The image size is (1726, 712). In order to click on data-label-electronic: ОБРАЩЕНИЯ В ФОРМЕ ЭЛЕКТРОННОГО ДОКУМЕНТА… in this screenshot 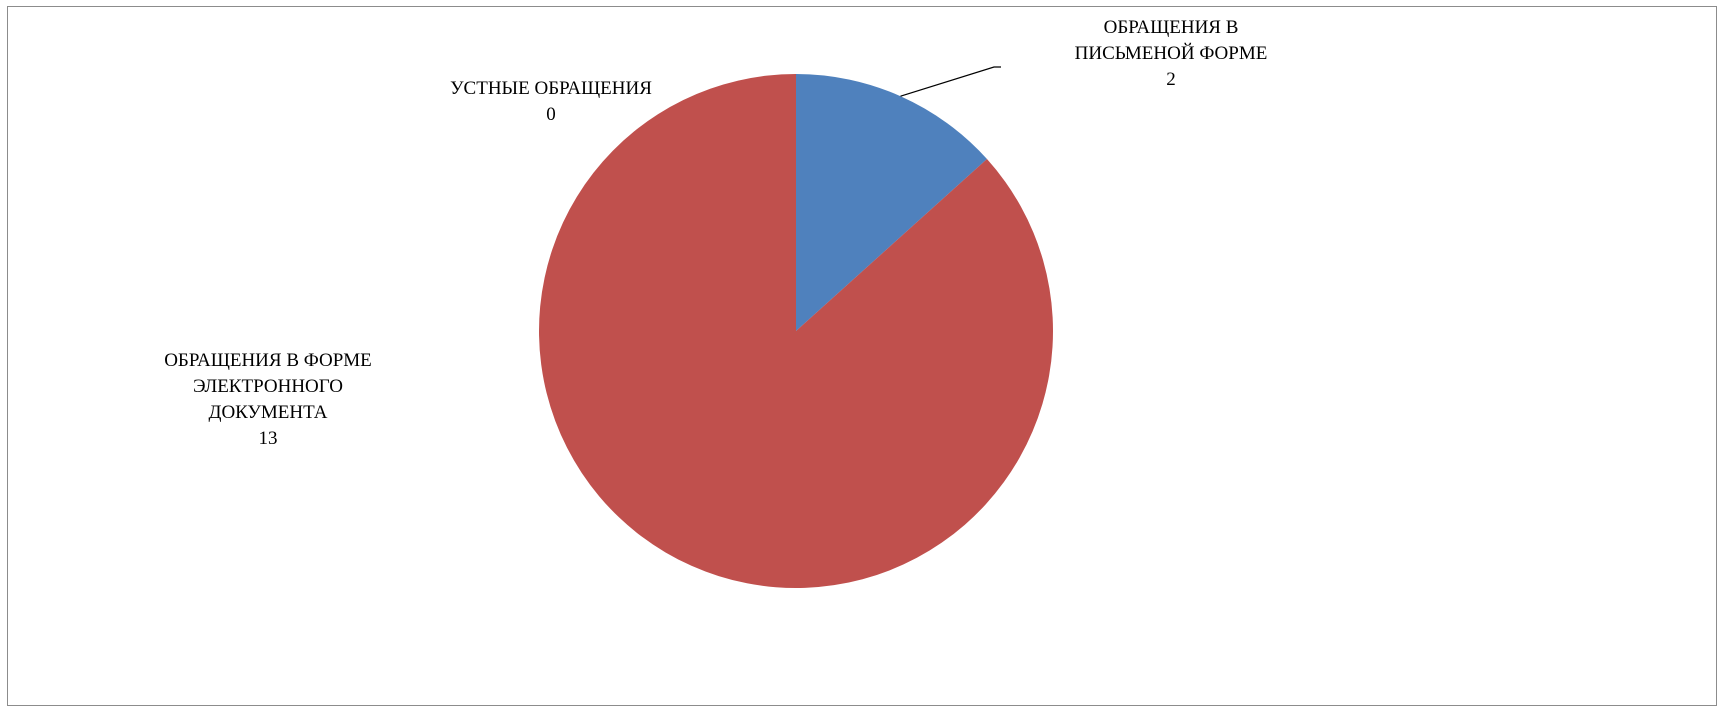, I will do `click(268, 400)`.